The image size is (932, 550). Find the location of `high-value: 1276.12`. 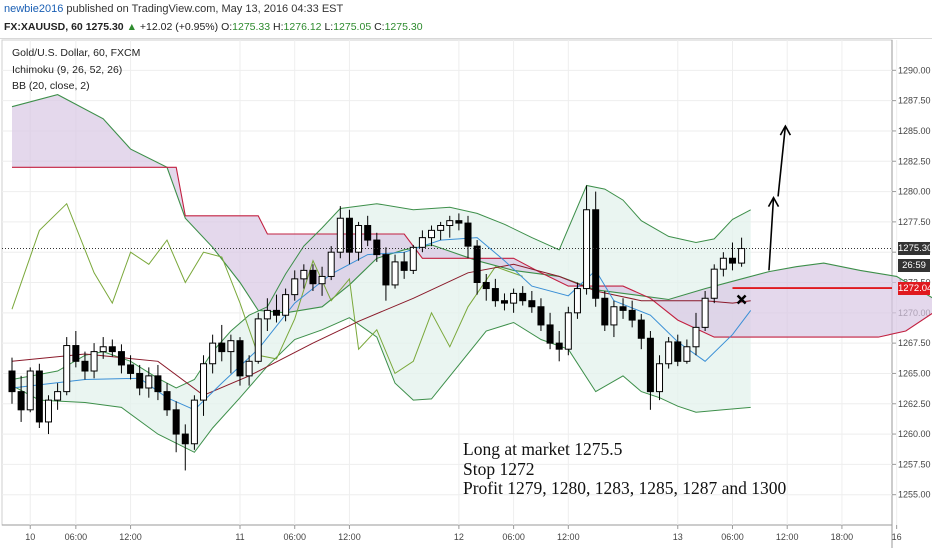

high-value: 1276.12 is located at coordinates (302, 27).